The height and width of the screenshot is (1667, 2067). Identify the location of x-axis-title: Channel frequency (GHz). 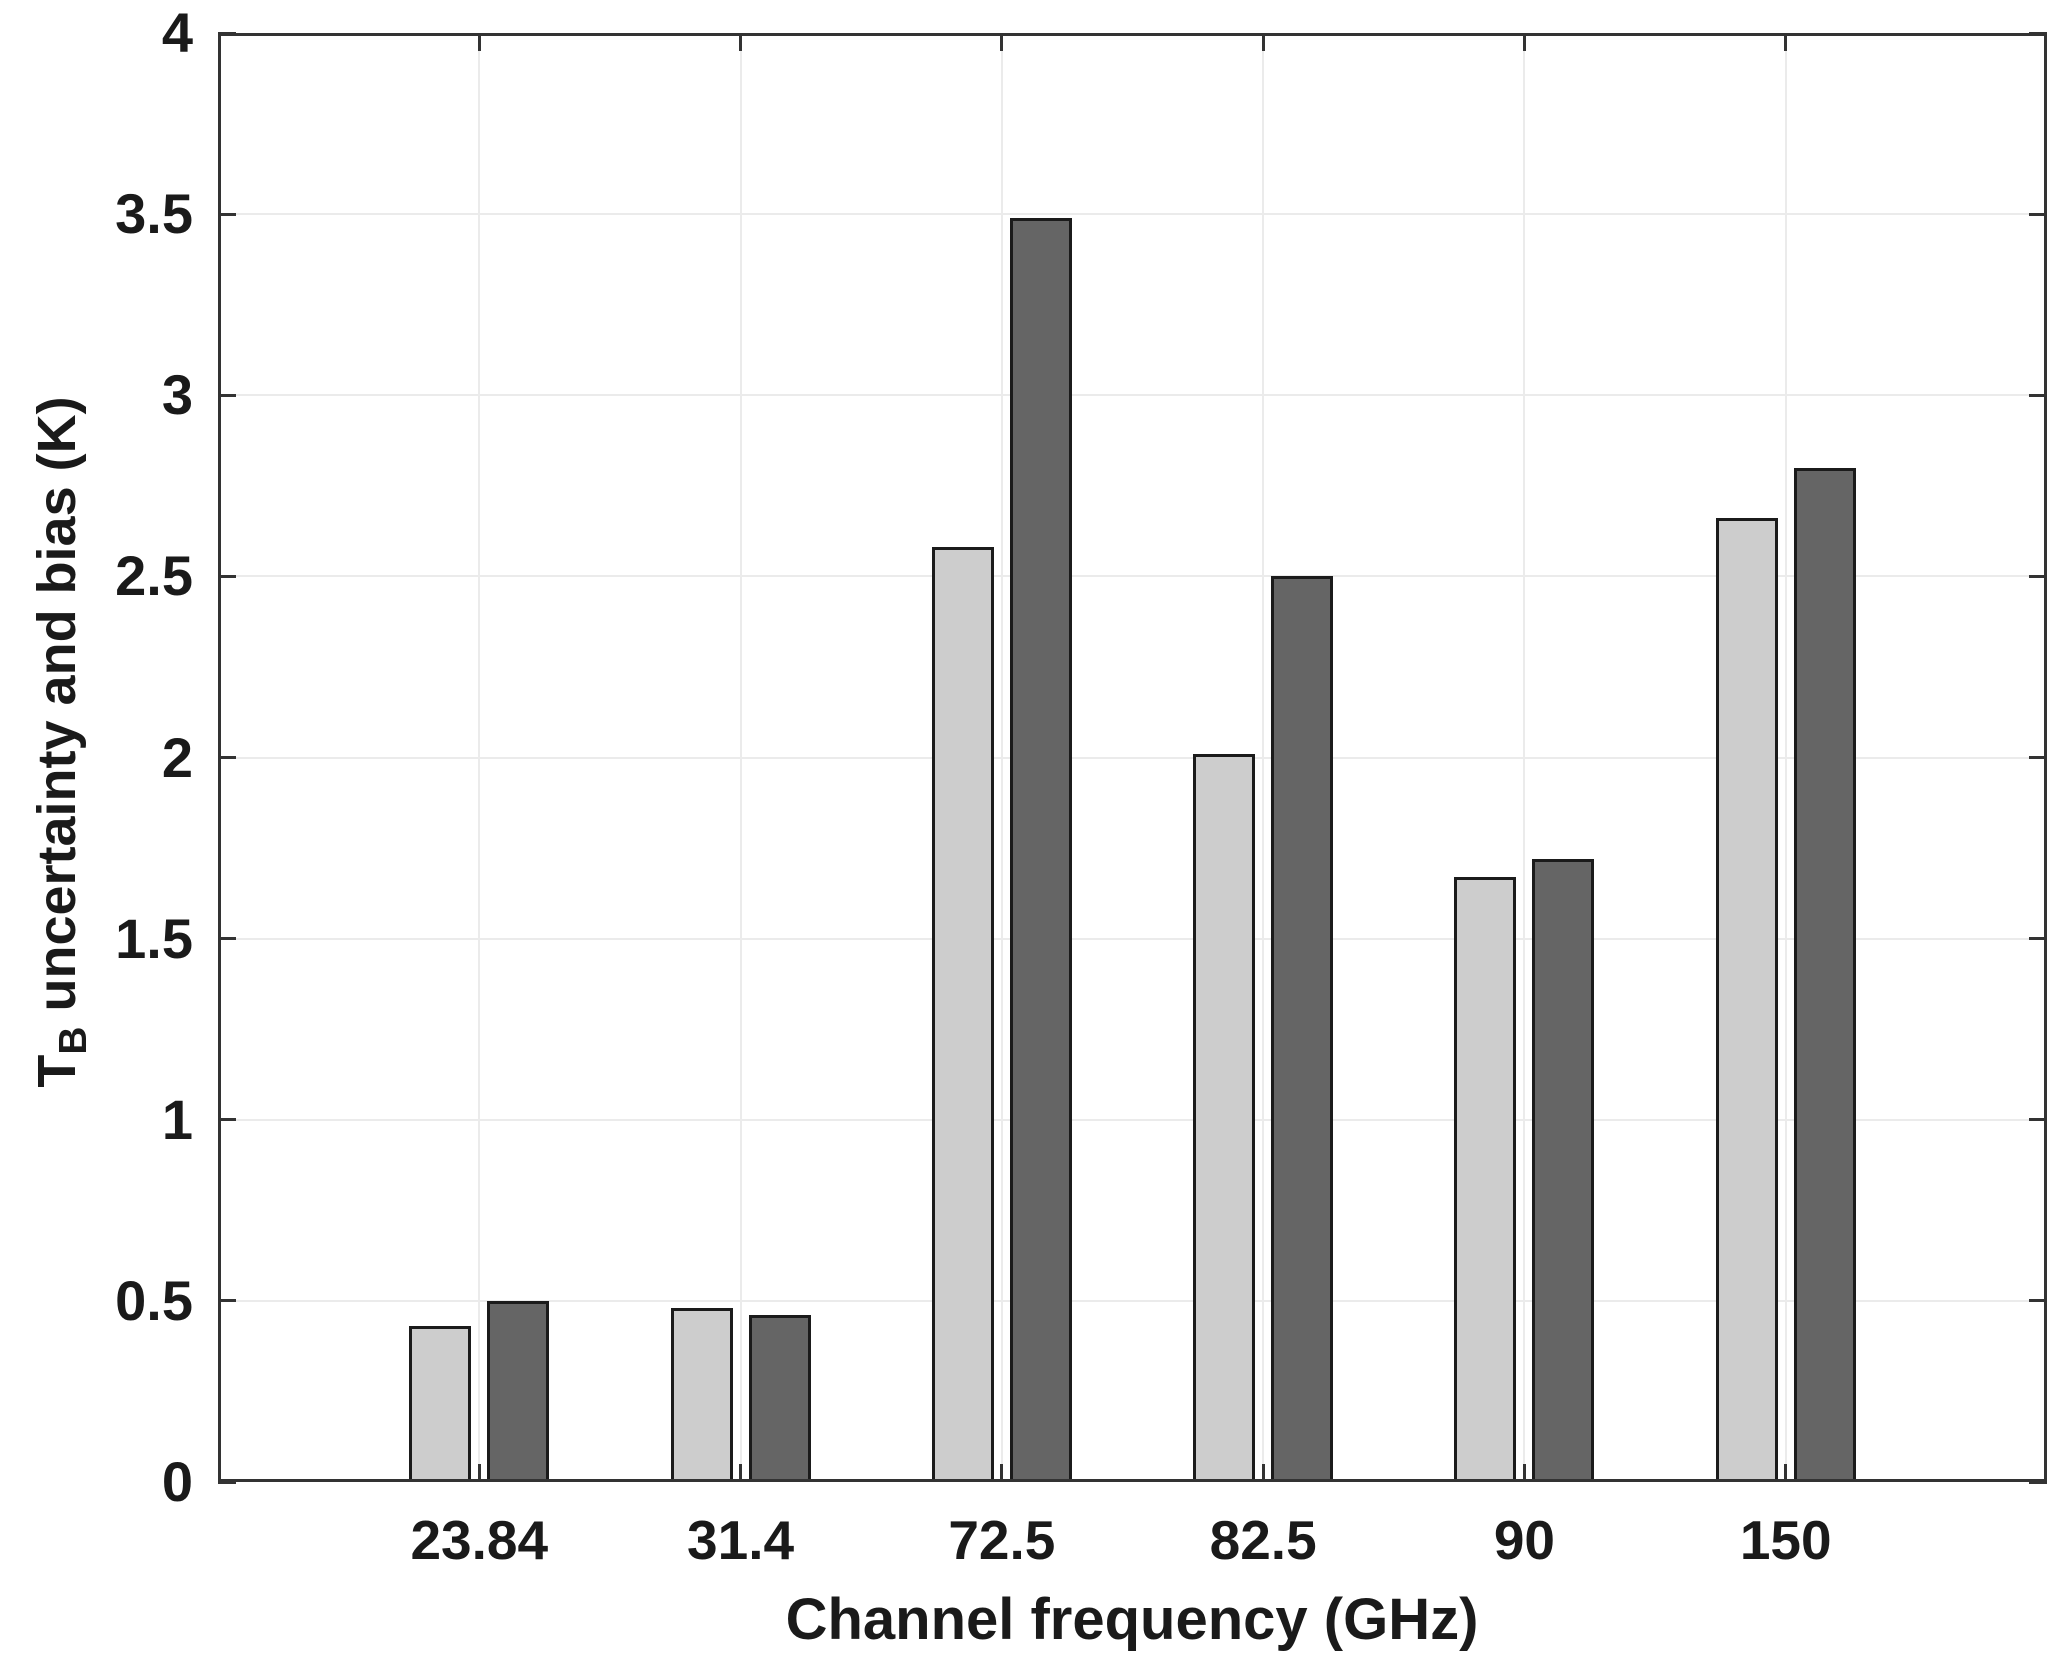
(1132, 1619).